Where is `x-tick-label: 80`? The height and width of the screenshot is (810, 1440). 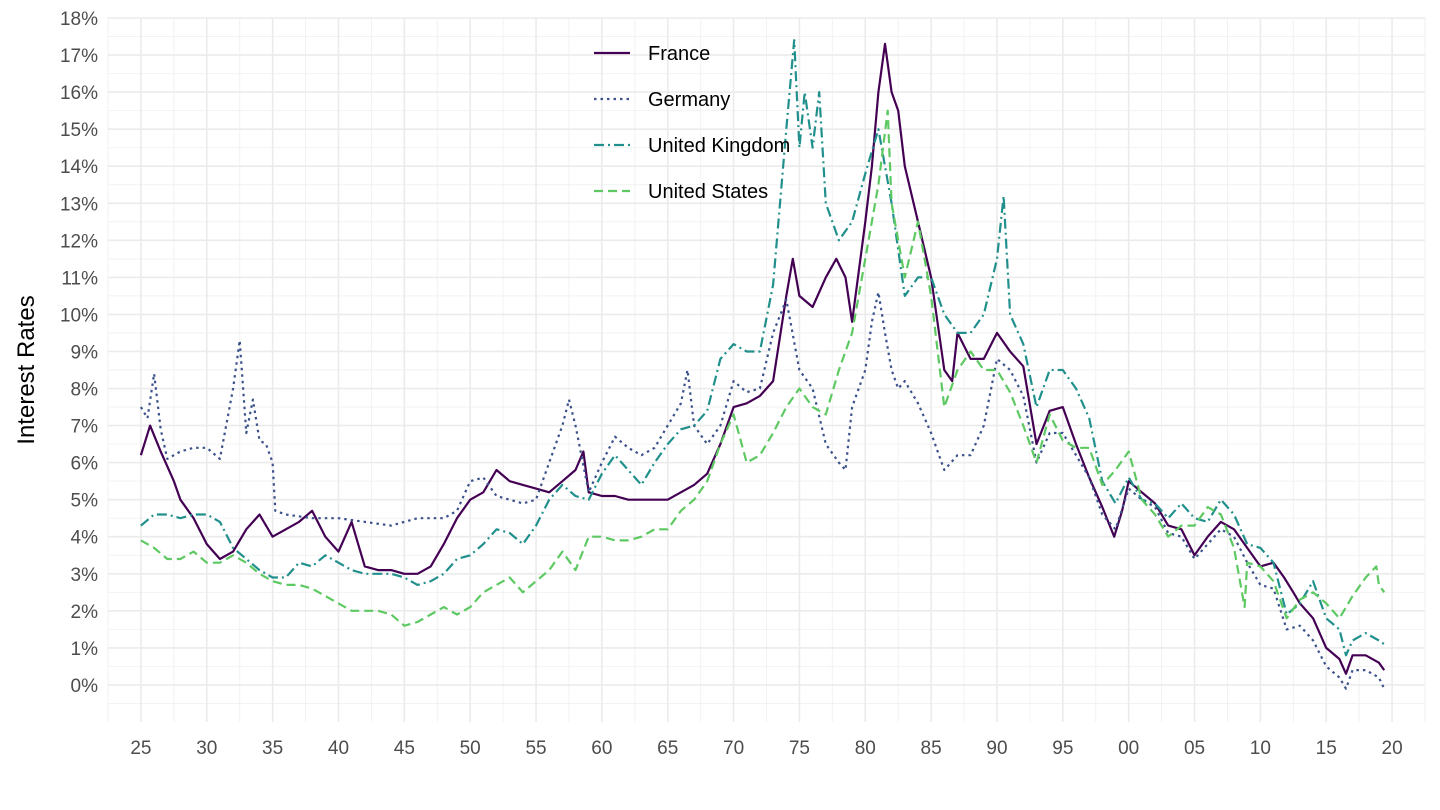
x-tick-label: 80 is located at coordinates (865, 748).